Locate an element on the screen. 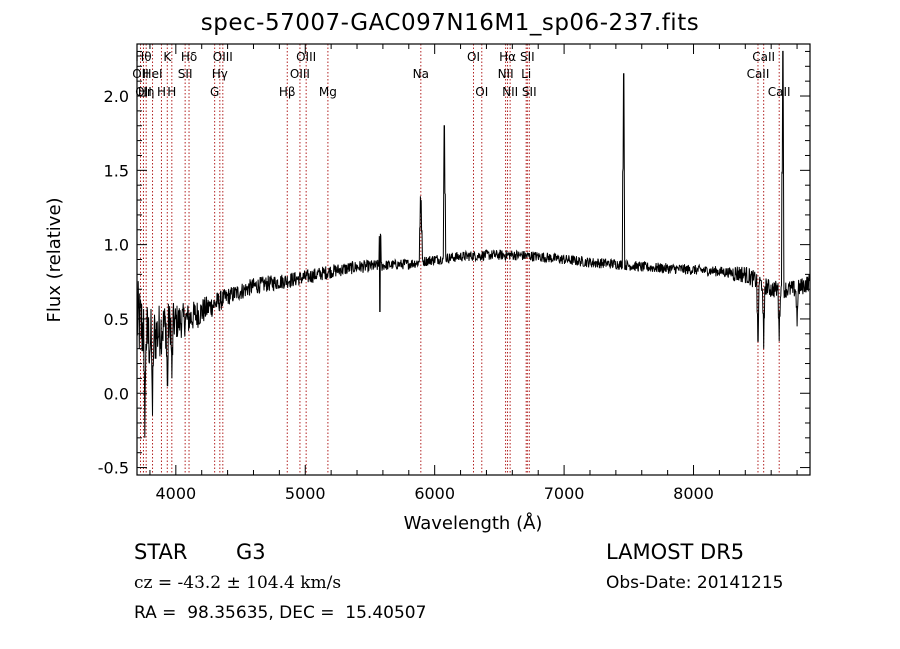  line-label: Hθ is located at coordinates (143, 57).